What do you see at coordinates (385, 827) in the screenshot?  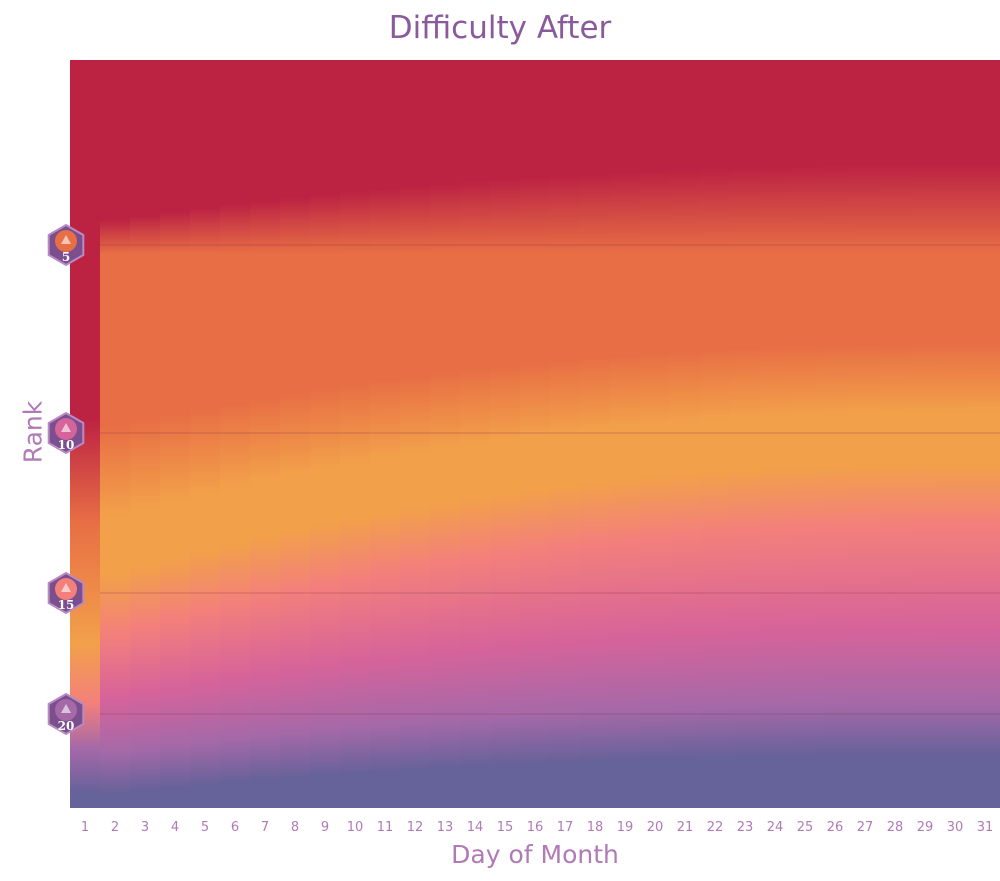 I see `x-tick-label: 11` at bounding box center [385, 827].